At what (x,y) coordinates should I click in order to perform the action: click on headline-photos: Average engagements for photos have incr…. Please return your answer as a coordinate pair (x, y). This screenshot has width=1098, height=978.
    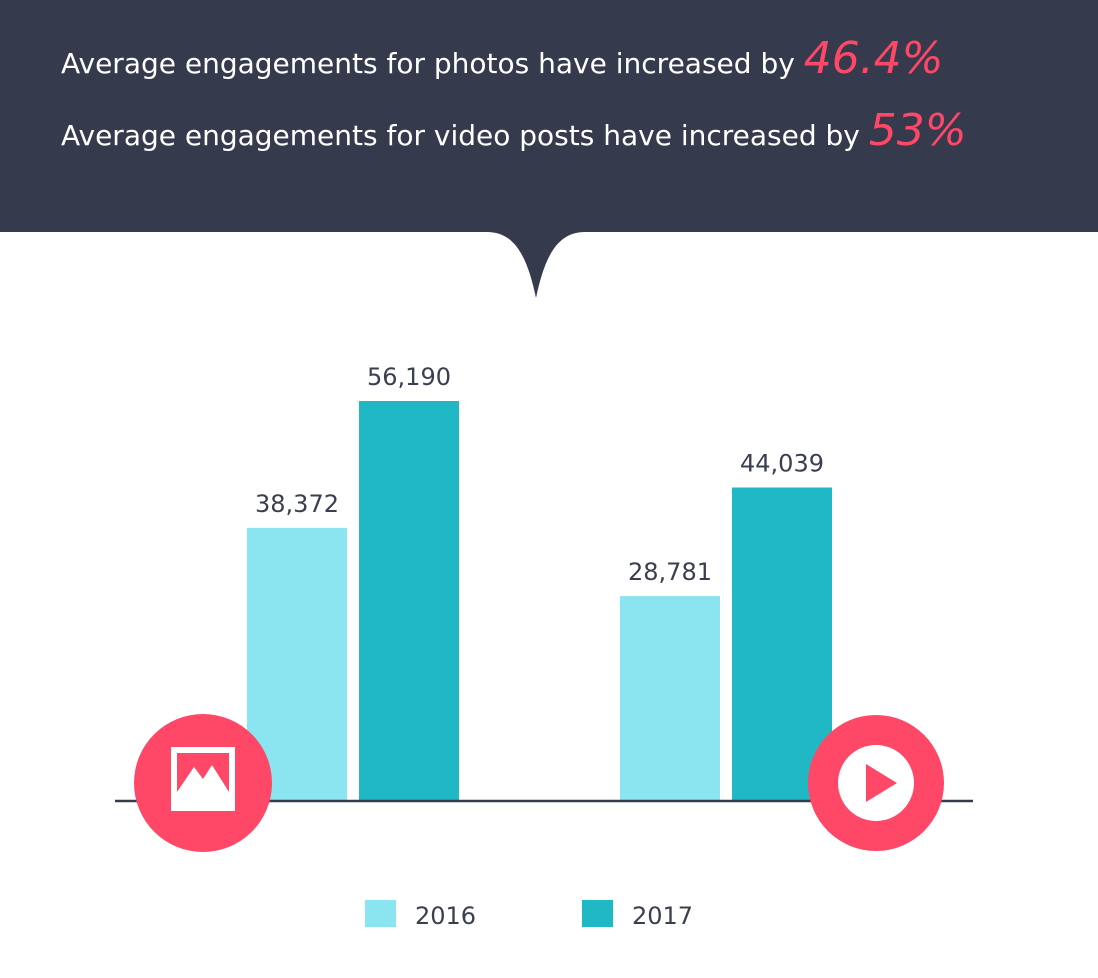
    Looking at the image, I should click on (502, 59).